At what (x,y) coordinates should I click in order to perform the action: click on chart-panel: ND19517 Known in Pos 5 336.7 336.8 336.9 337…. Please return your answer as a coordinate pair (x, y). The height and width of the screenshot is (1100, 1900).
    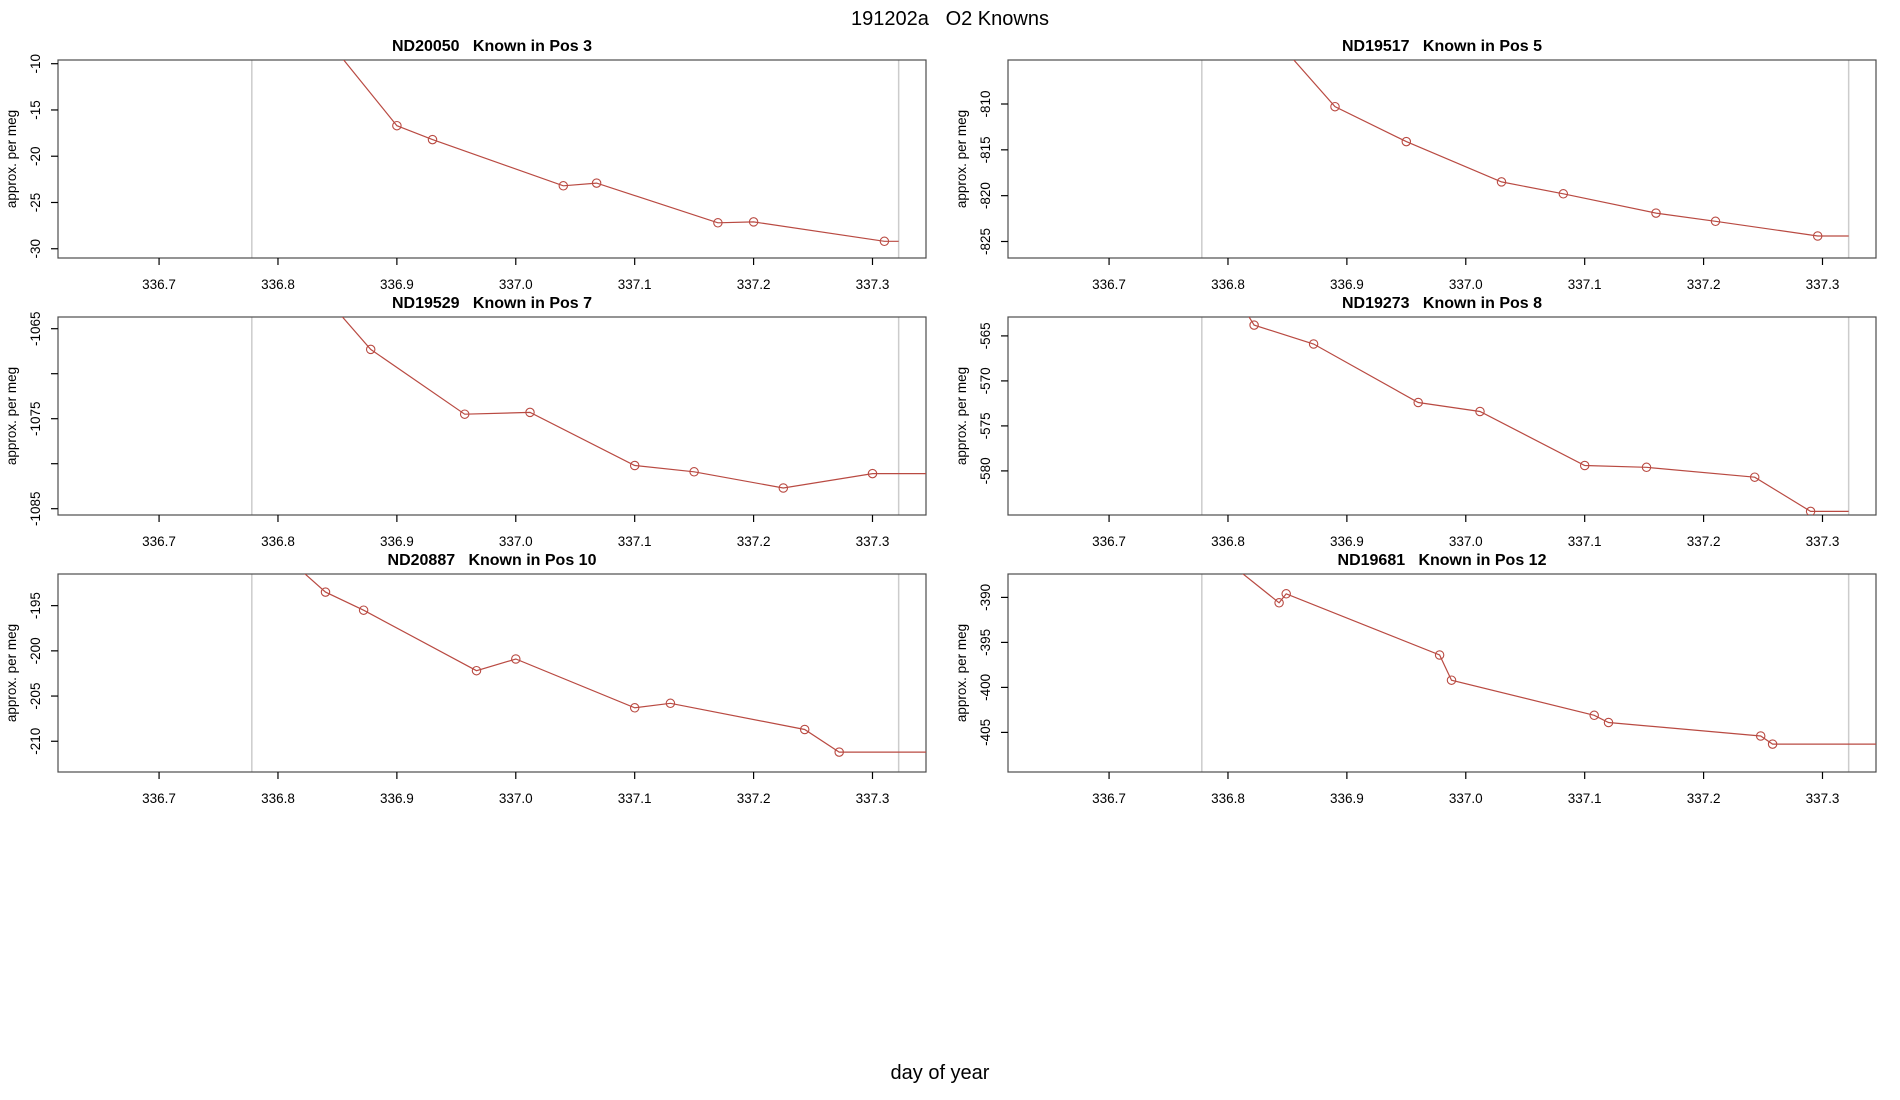
    Looking at the image, I should click on (1425, 157).